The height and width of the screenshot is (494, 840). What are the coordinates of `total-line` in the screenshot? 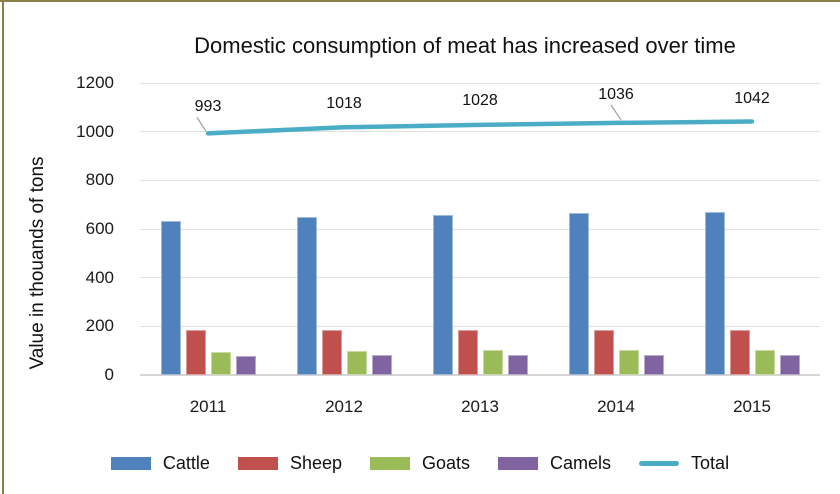 It's located at (480, 127).